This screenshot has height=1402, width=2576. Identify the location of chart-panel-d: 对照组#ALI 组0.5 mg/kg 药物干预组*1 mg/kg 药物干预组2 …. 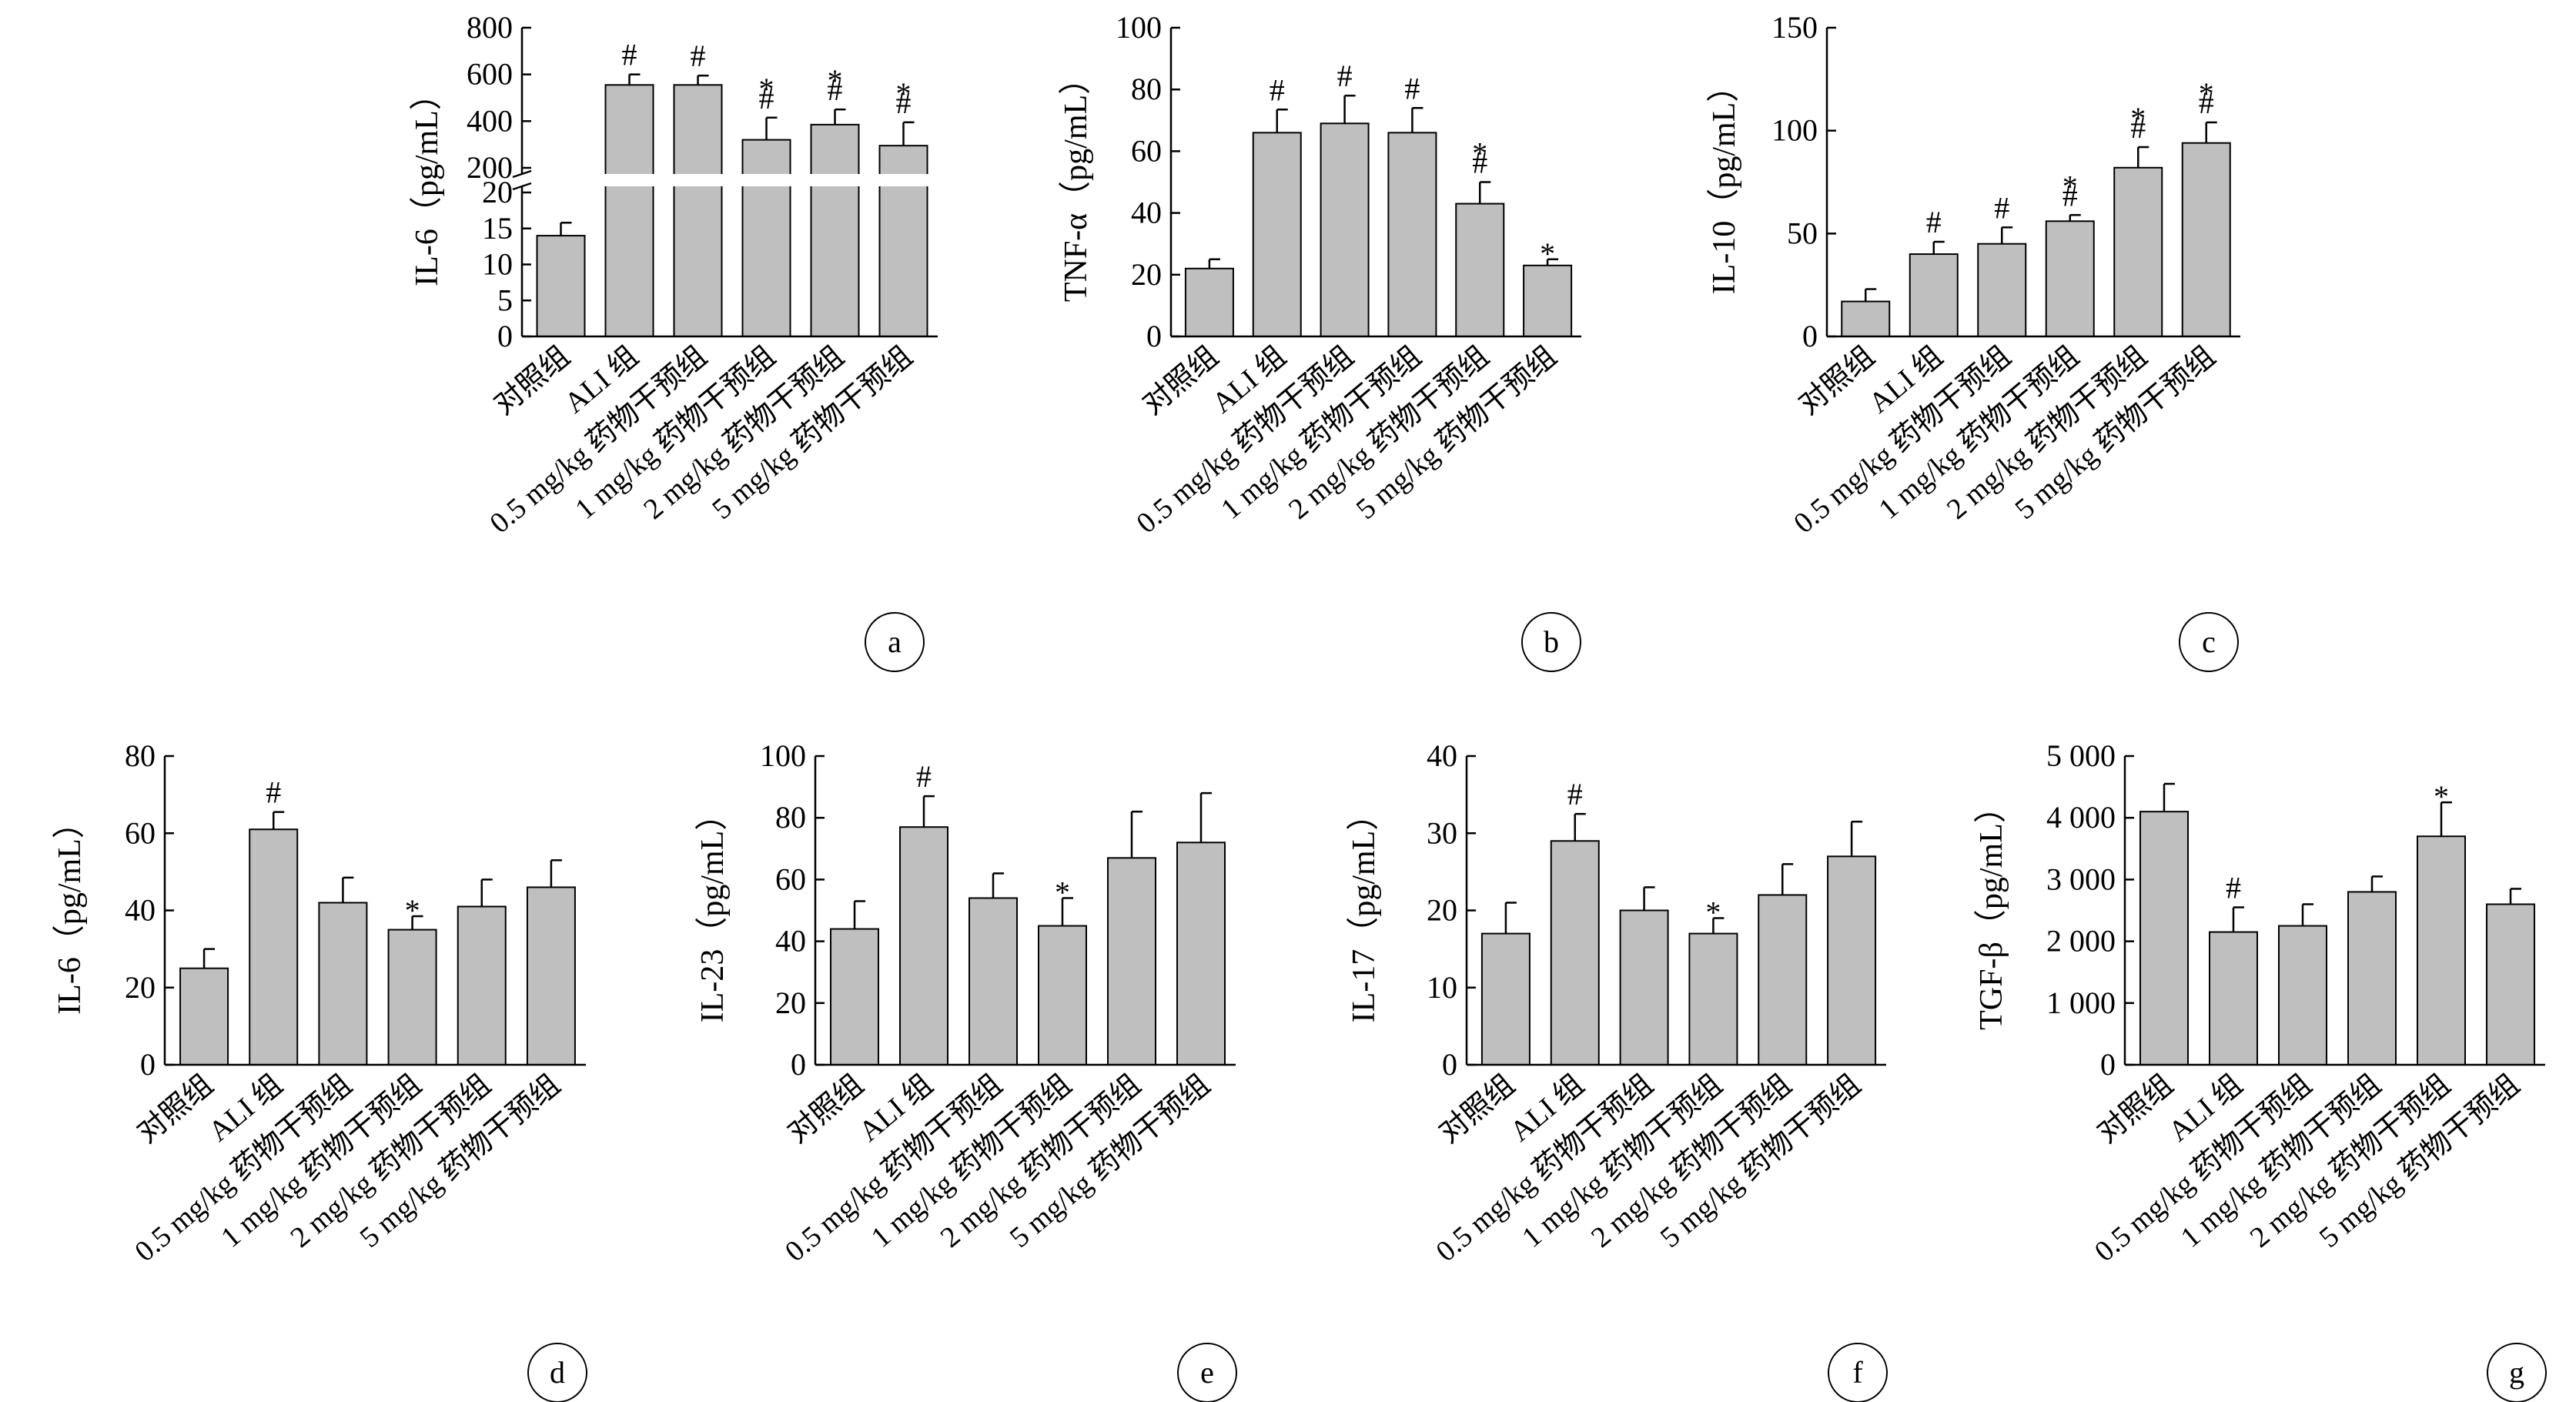
(319, 1070).